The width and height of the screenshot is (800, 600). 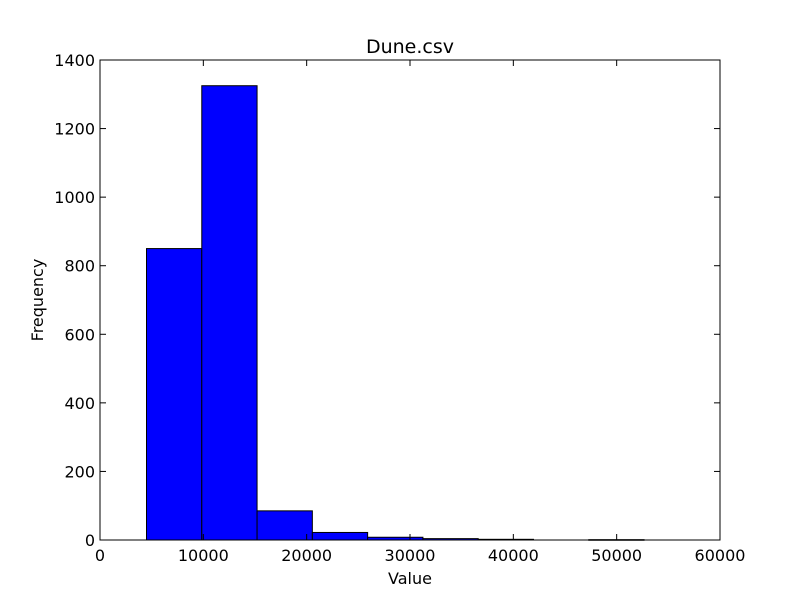 What do you see at coordinates (410, 47) in the screenshot?
I see `chart-title: Dune.csv` at bounding box center [410, 47].